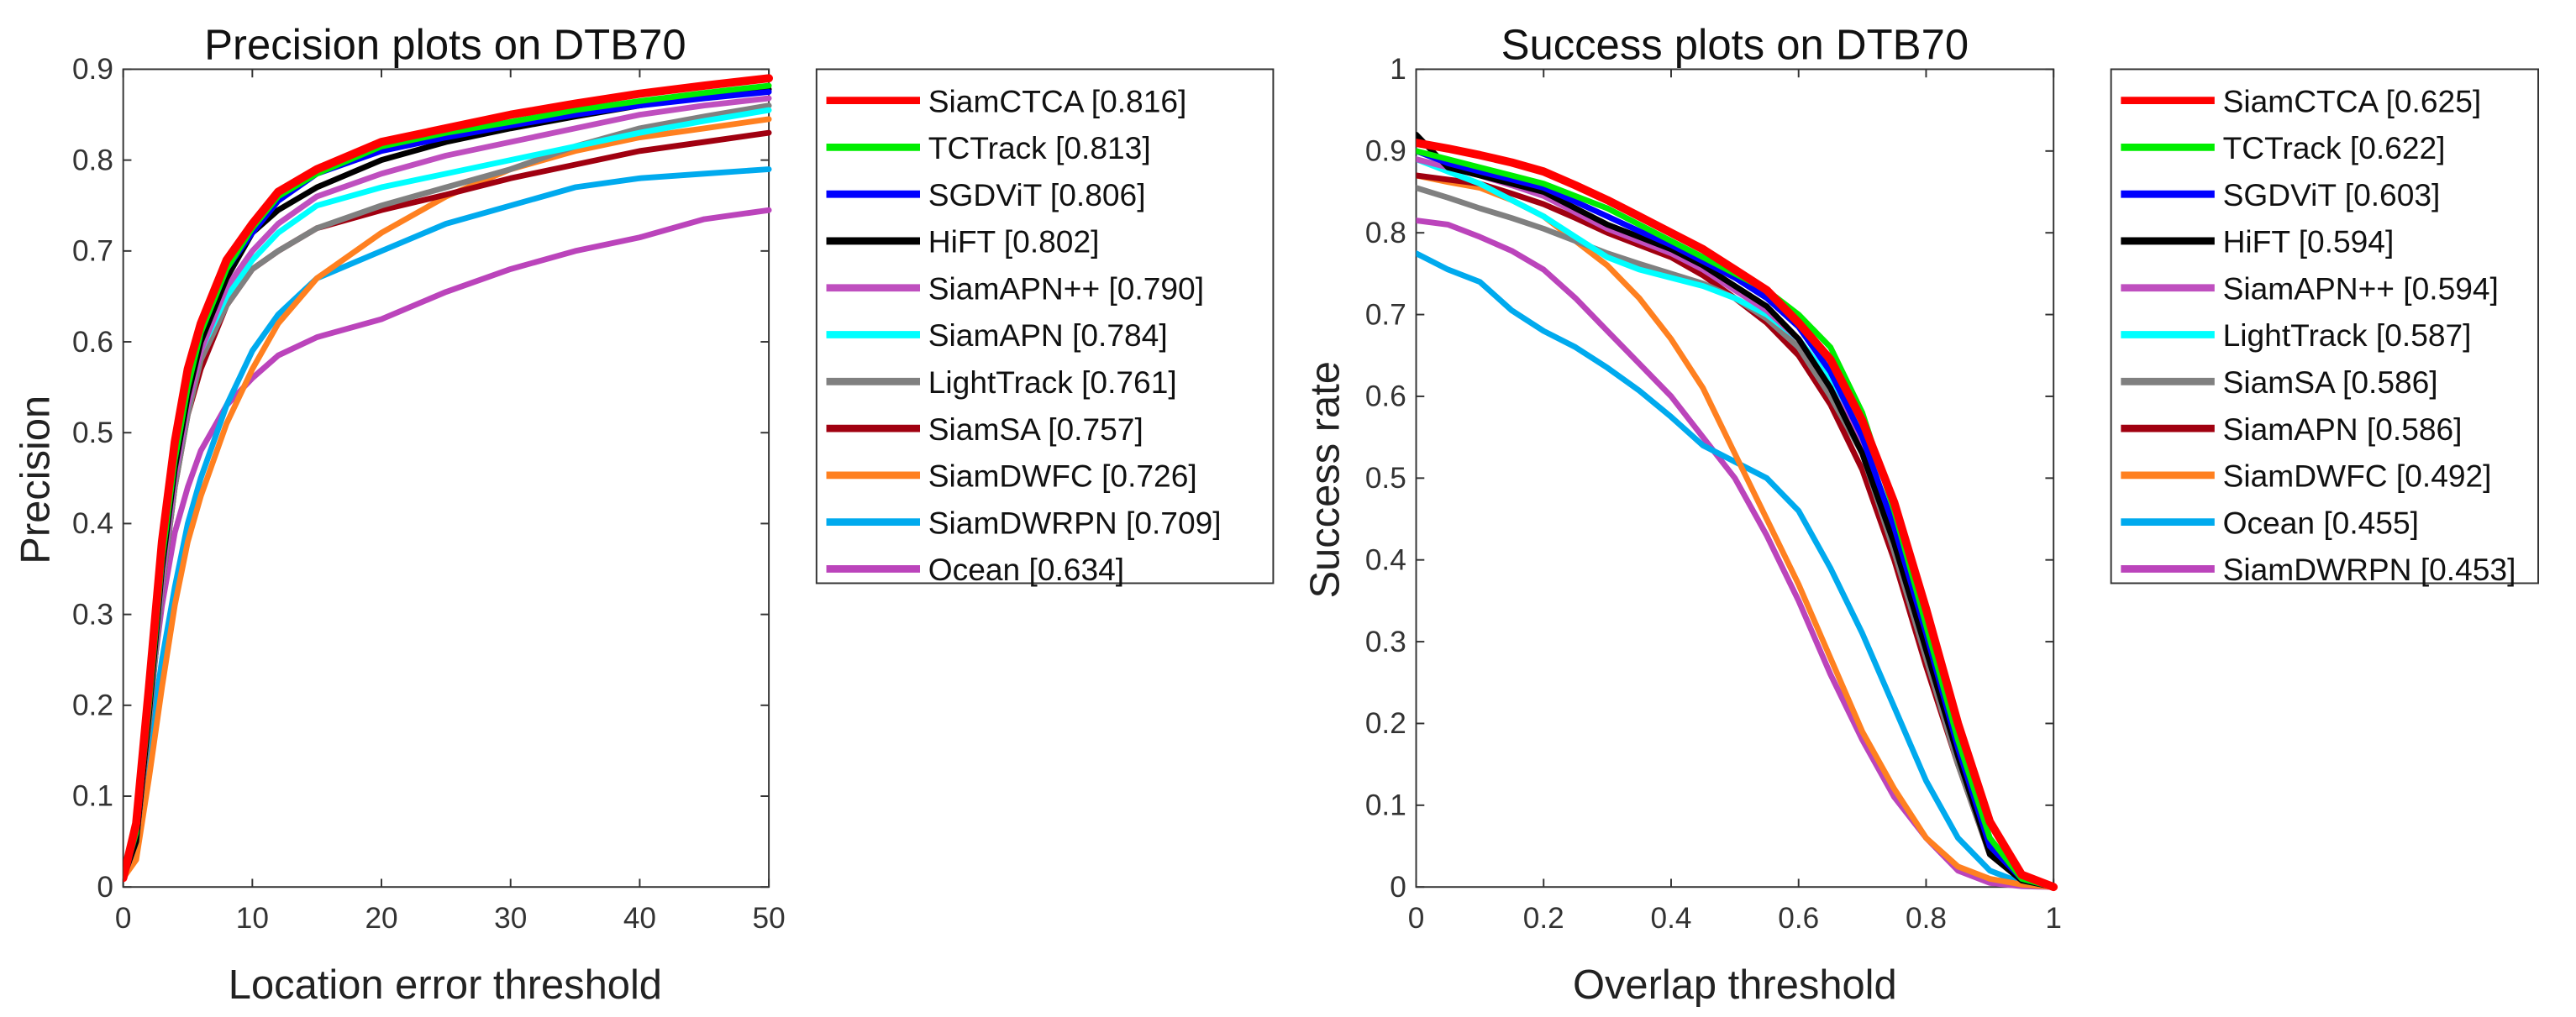 The height and width of the screenshot is (1017, 2576). What do you see at coordinates (2330, 382) in the screenshot?
I see `legend-label: SiamSA [0.586]` at bounding box center [2330, 382].